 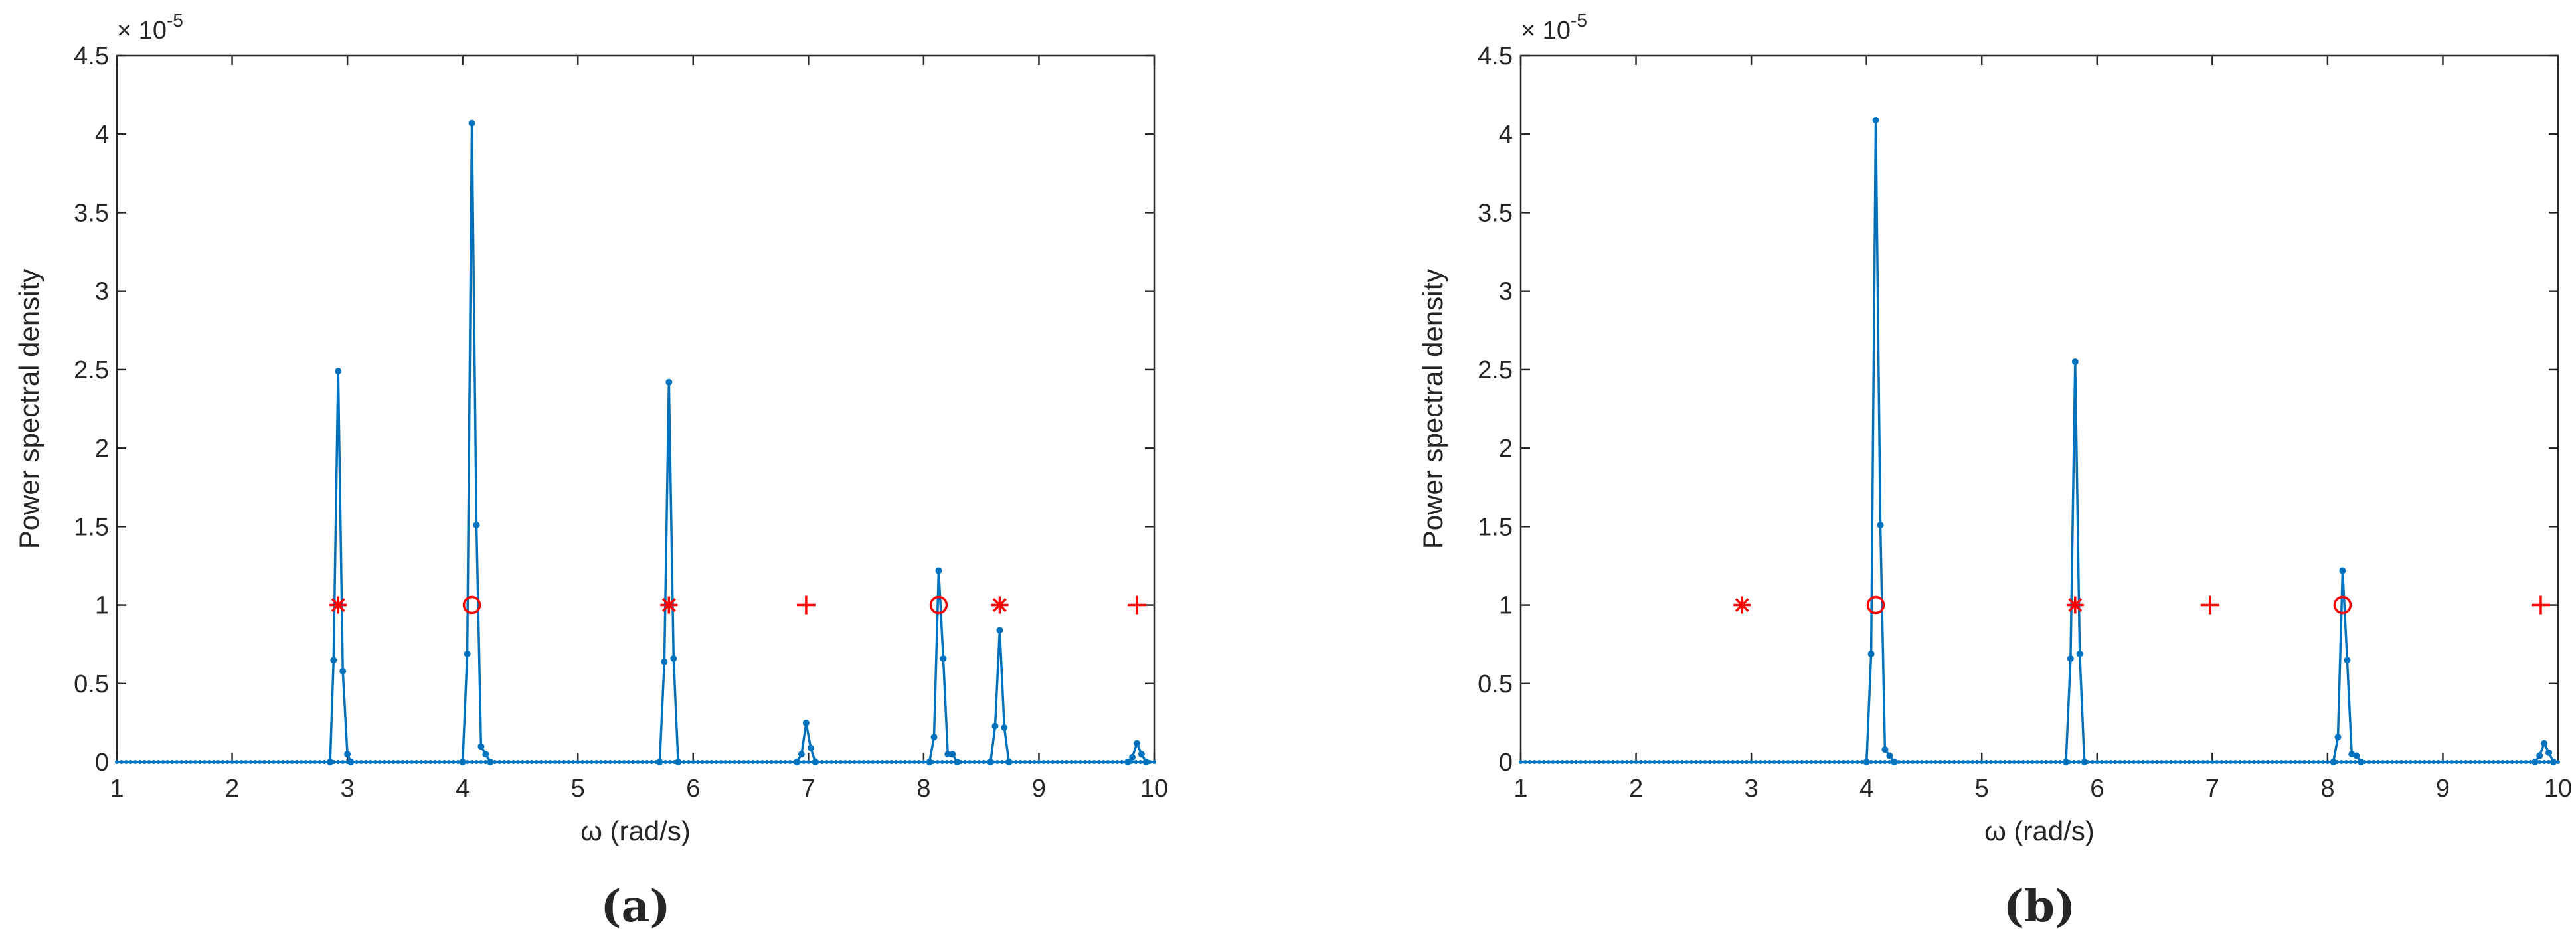 What do you see at coordinates (809, 789) in the screenshot?
I see `x-tick-label: 7` at bounding box center [809, 789].